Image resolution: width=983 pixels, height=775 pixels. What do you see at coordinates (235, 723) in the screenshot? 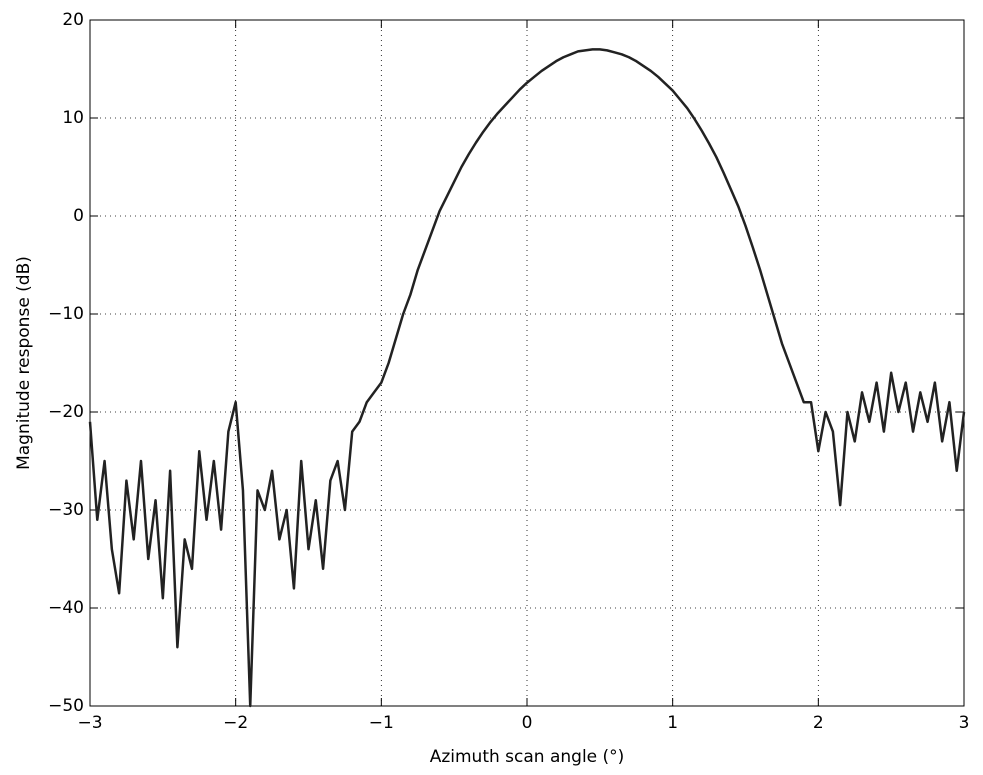
I see `x-tick-label: −2` at bounding box center [235, 723].